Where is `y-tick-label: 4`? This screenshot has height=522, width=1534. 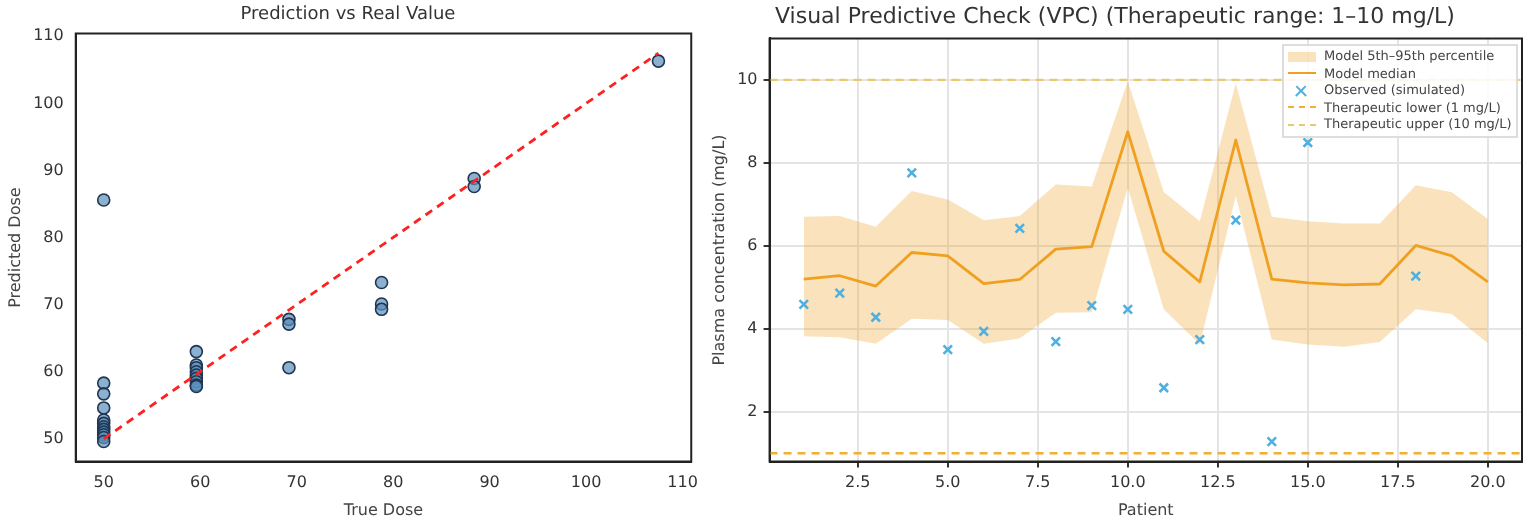 y-tick-label: 4 is located at coordinates (752, 327).